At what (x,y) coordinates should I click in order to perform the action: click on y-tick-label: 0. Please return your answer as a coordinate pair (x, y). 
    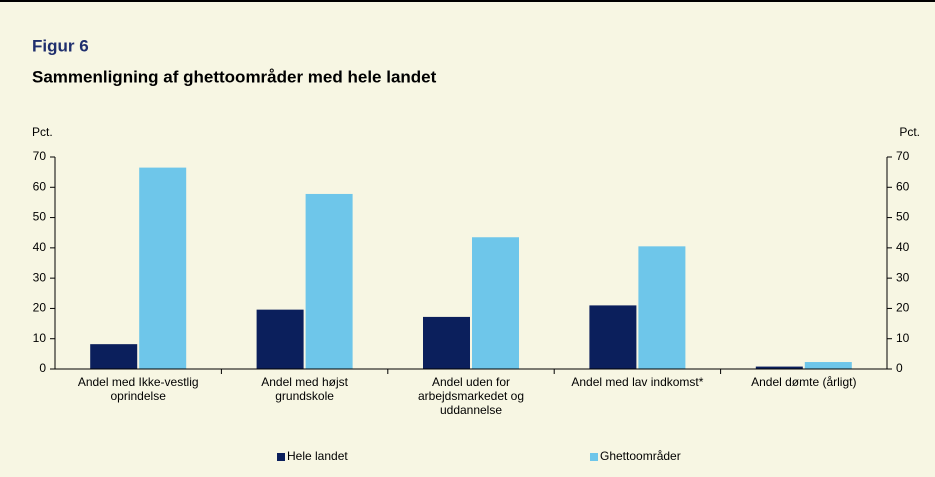
    Looking at the image, I should click on (42, 368).